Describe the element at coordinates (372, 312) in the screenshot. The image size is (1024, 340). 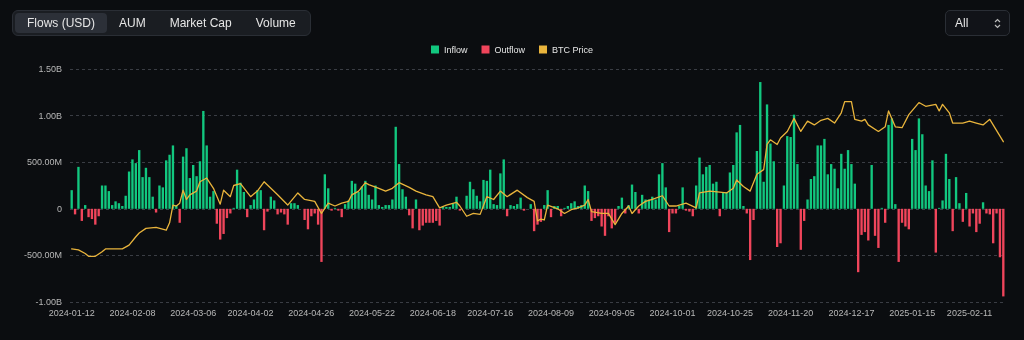
I see `x-tick-label: 2024-05-22` at that location.